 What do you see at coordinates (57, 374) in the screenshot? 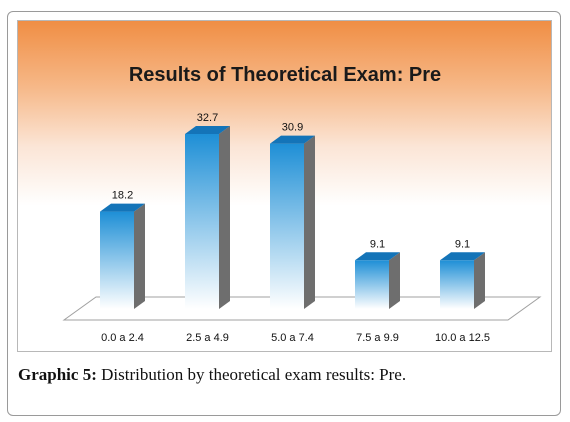
I see `caption-label: Graphic 5:` at bounding box center [57, 374].